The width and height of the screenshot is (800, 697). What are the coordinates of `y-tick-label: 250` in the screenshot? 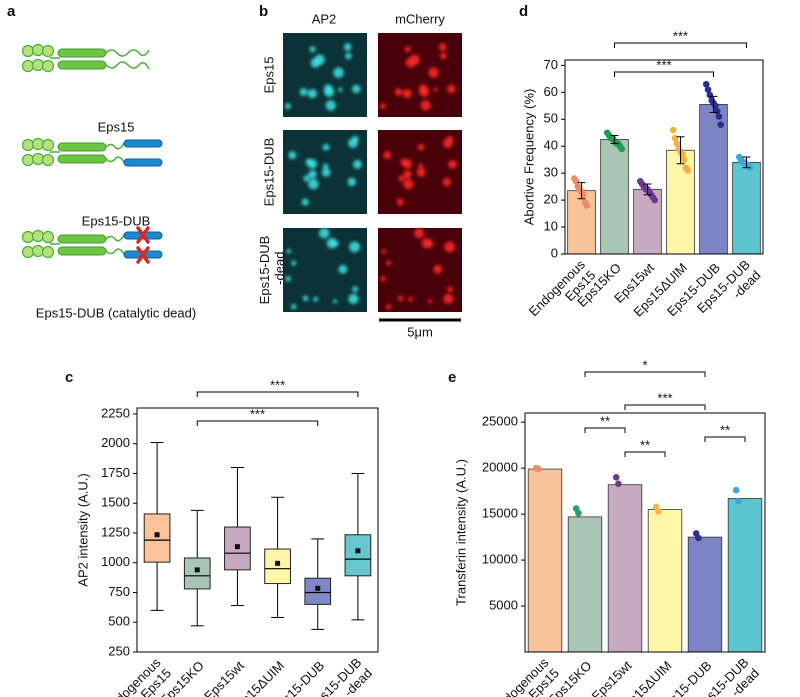 It's located at (119, 650).